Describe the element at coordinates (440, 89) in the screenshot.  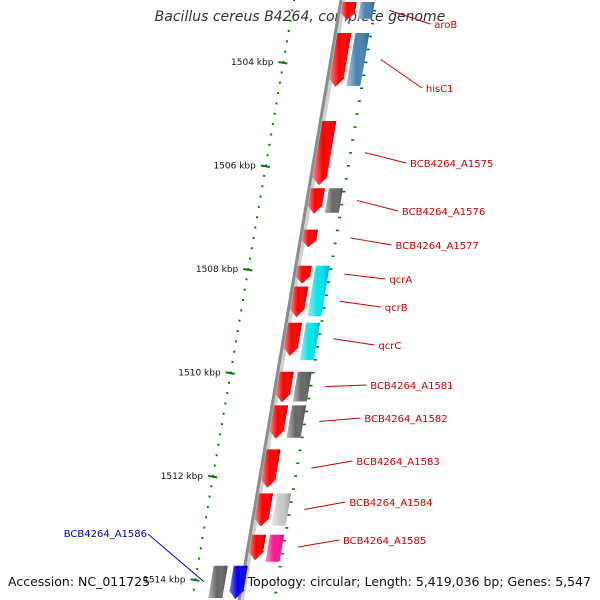
I see `gene-label: hisC1` at that location.